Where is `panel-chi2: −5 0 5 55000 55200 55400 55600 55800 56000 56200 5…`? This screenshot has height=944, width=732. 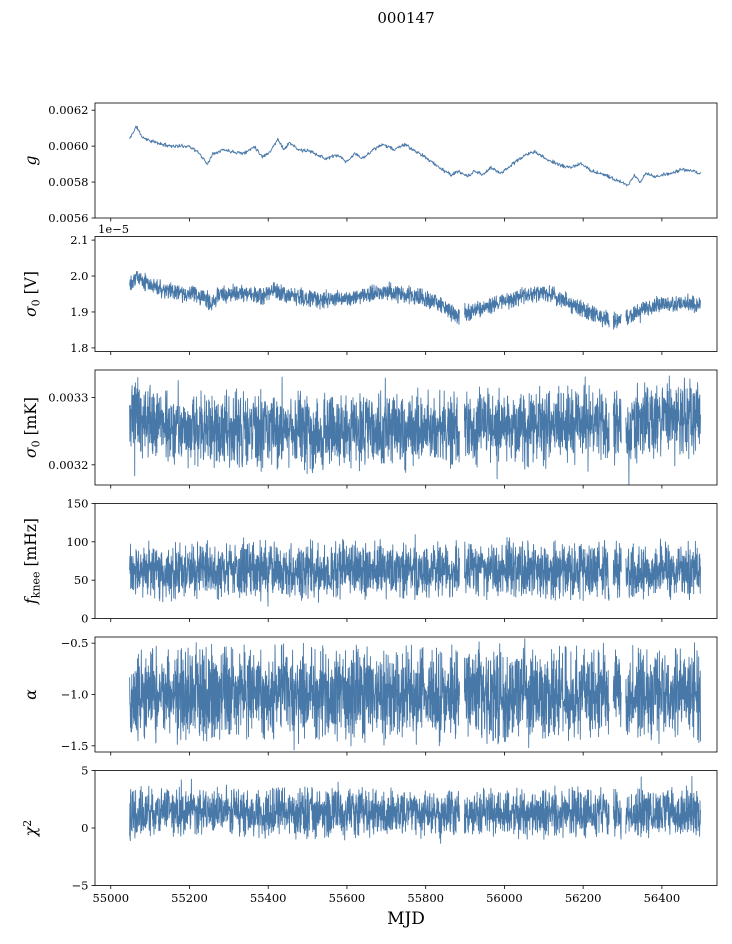
panel-chi2: −5 0 5 55000 55200 55400 55600 55800 56000 56200 5… is located at coordinates (369, 834).